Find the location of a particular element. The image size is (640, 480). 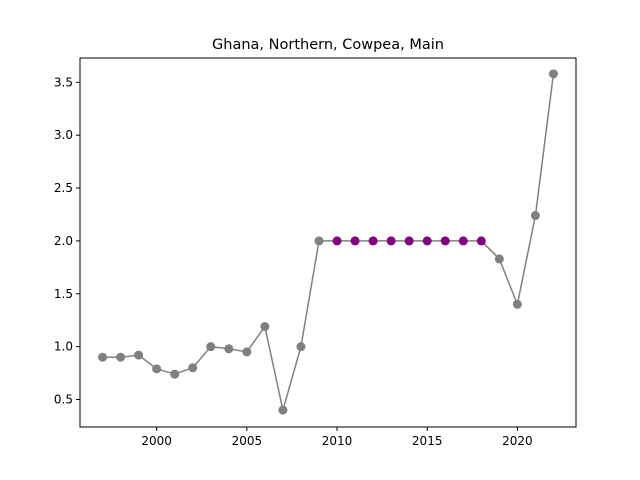

x-tick-label: 2010 is located at coordinates (337, 441).